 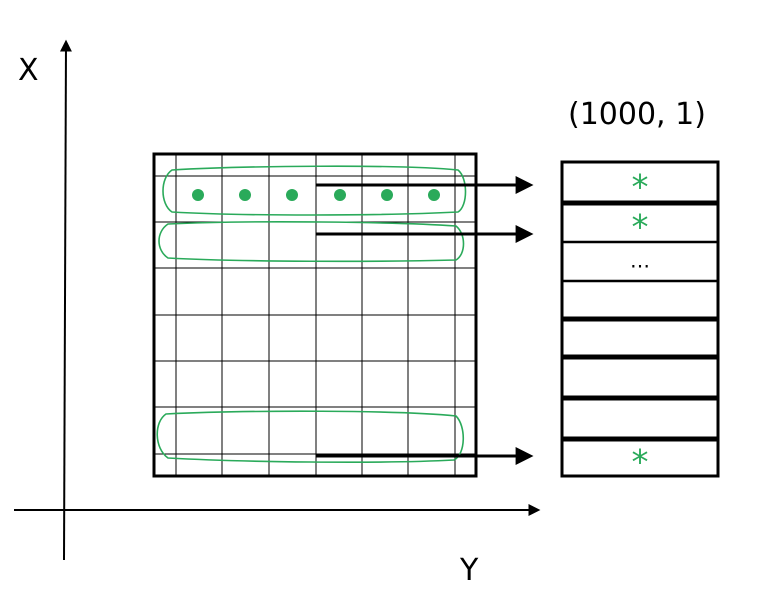 I want to click on row-outline-first, so click(x=314, y=190).